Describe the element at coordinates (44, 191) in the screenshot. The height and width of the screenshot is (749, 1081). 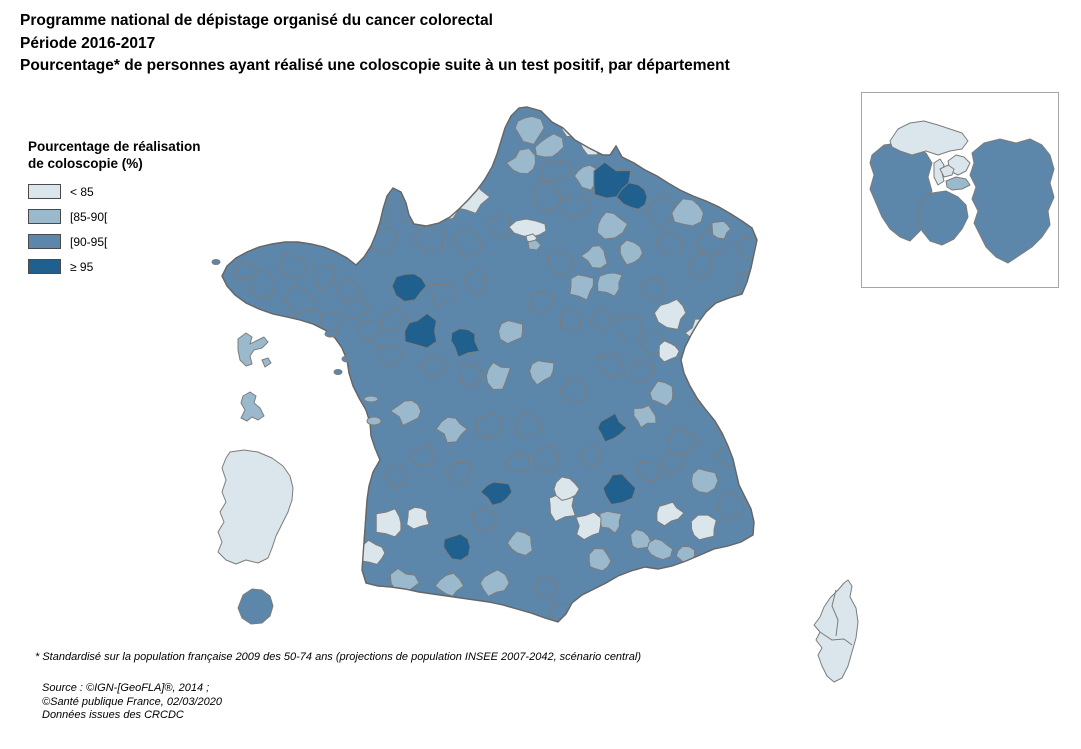
I see `legend-swatch-lt85` at that location.